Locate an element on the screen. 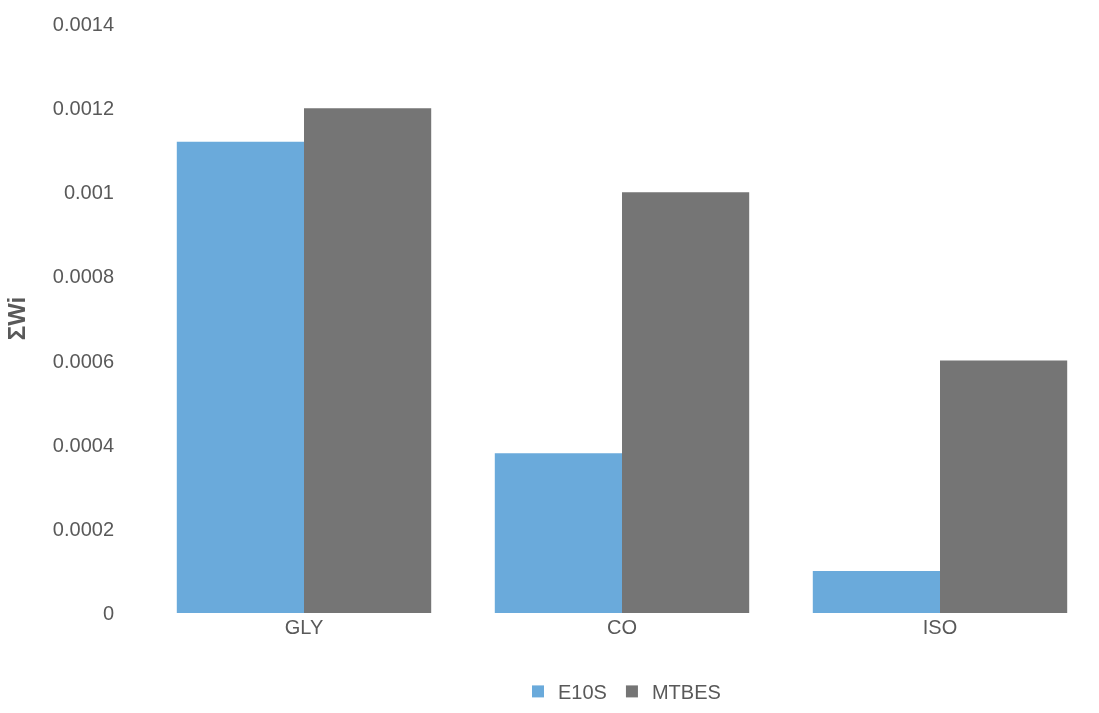 The height and width of the screenshot is (713, 1099). y-tick-label: 0.0004 is located at coordinates (83, 444).